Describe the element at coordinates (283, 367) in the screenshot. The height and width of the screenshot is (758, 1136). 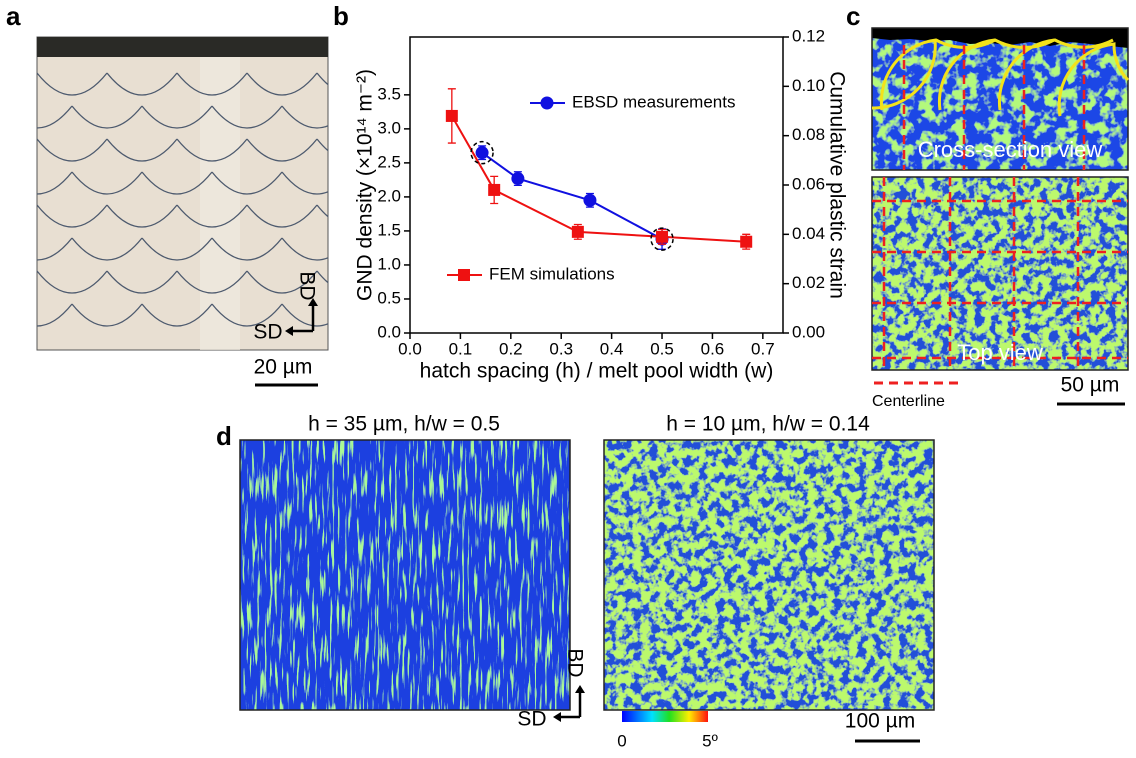
I see `scale-bar-label: 20 µm` at that location.